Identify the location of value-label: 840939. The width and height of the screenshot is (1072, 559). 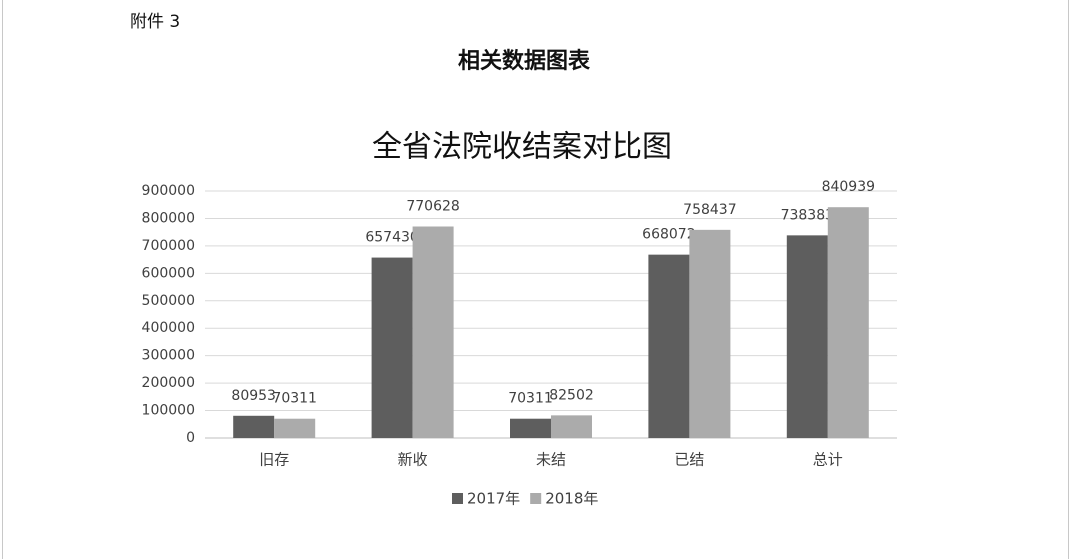
(848, 187).